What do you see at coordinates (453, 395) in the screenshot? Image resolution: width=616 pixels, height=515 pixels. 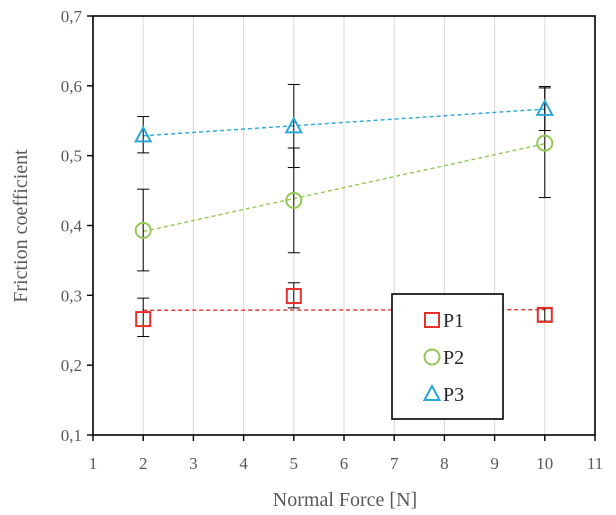 I see `legend-label-P3: P3` at bounding box center [453, 395].